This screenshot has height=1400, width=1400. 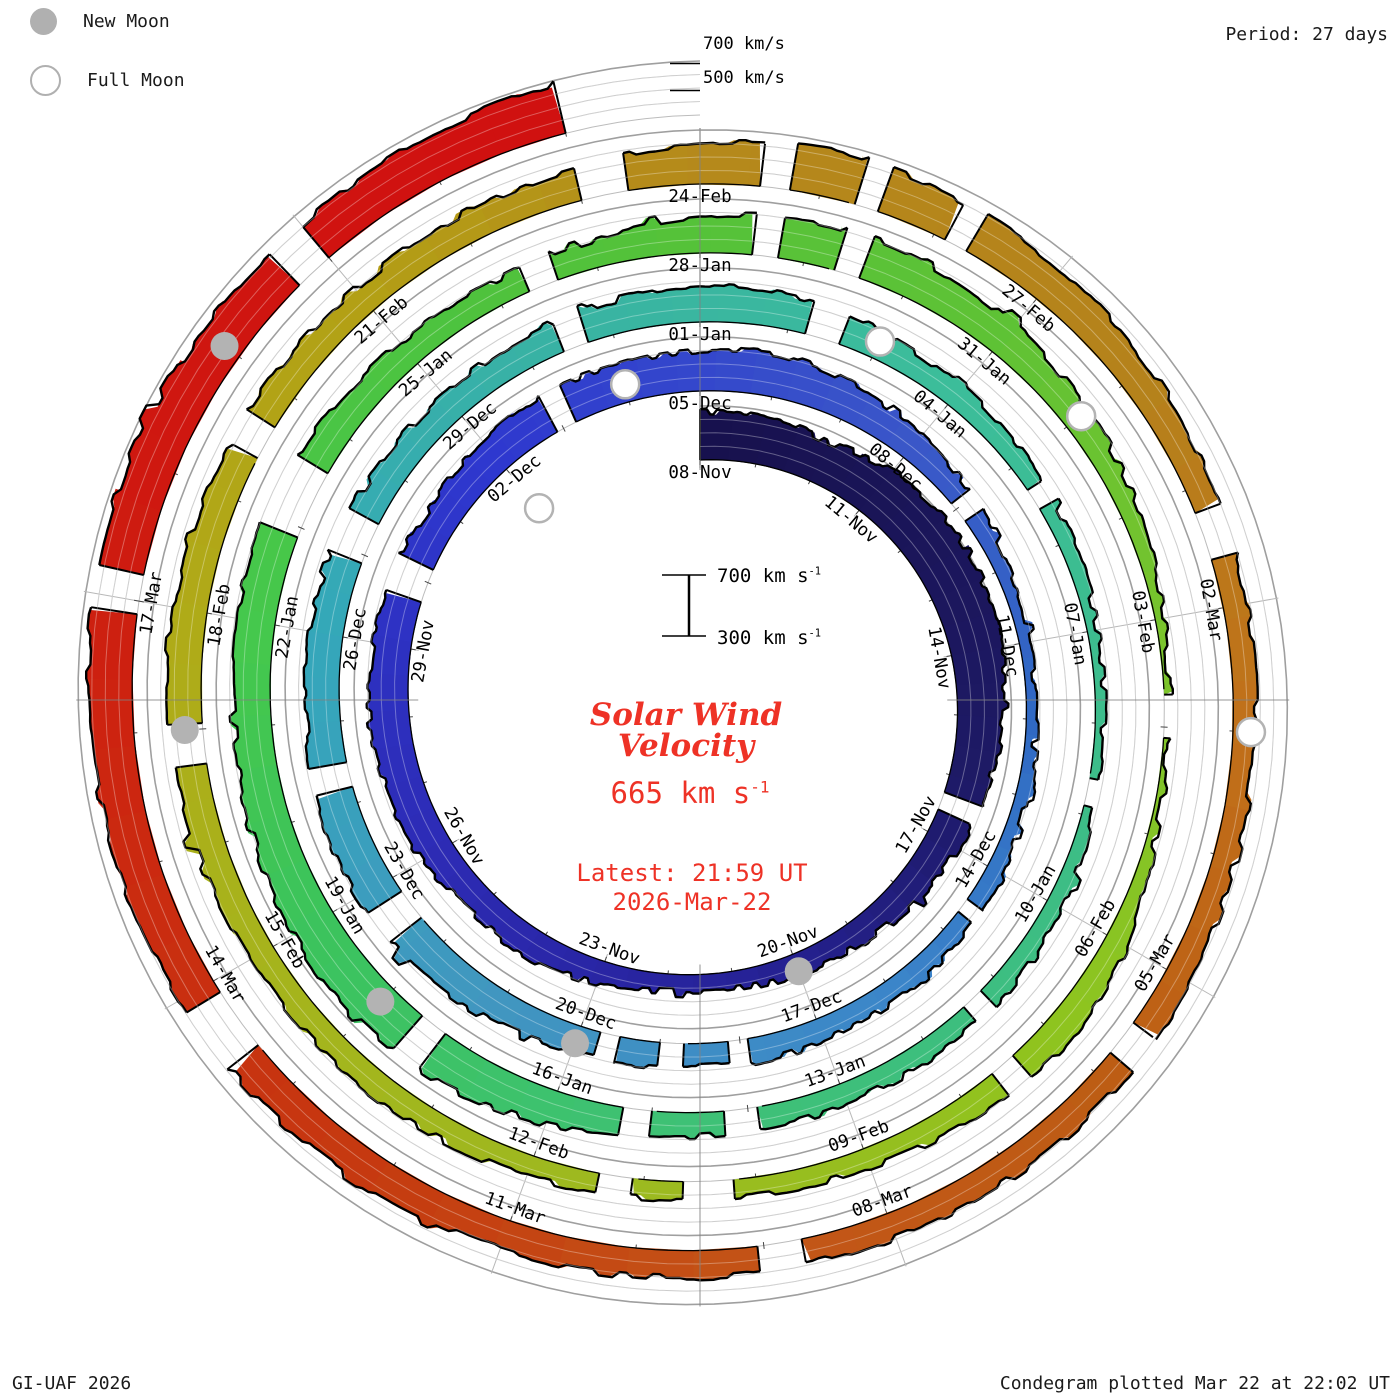 What do you see at coordinates (1251, 732) in the screenshot?
I see `full-moon-marker-03-Mar` at bounding box center [1251, 732].